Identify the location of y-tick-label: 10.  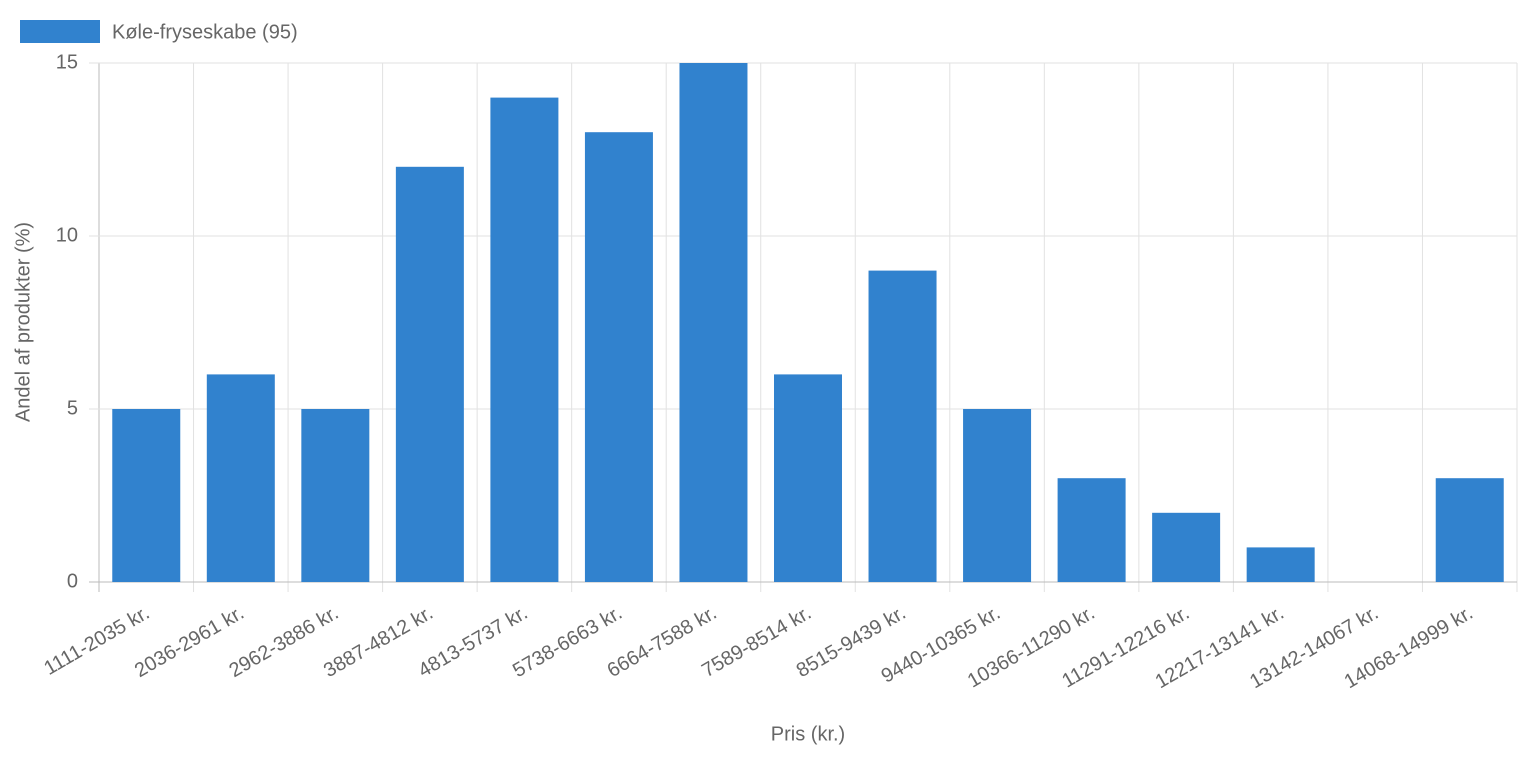
(67, 235).